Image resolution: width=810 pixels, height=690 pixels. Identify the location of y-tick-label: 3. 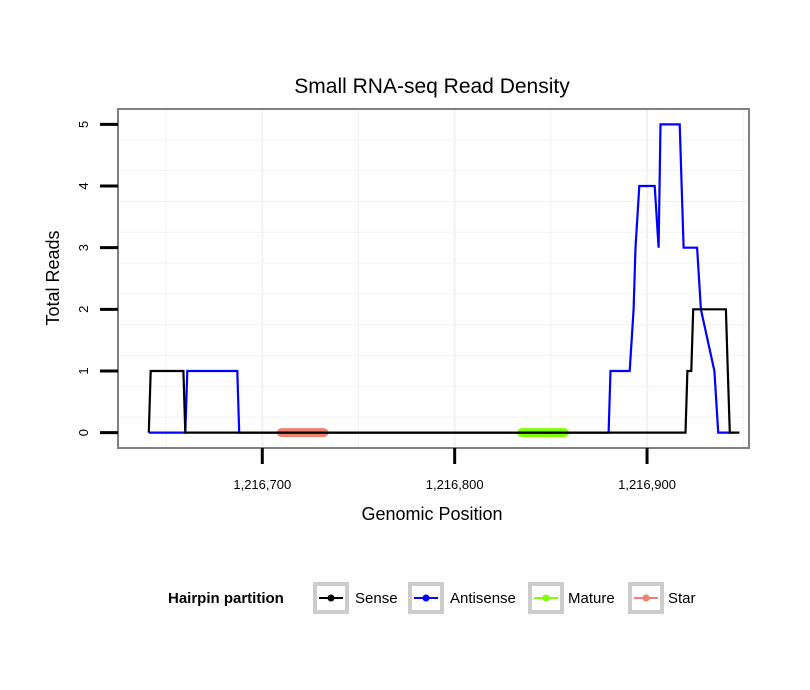
(83, 247).